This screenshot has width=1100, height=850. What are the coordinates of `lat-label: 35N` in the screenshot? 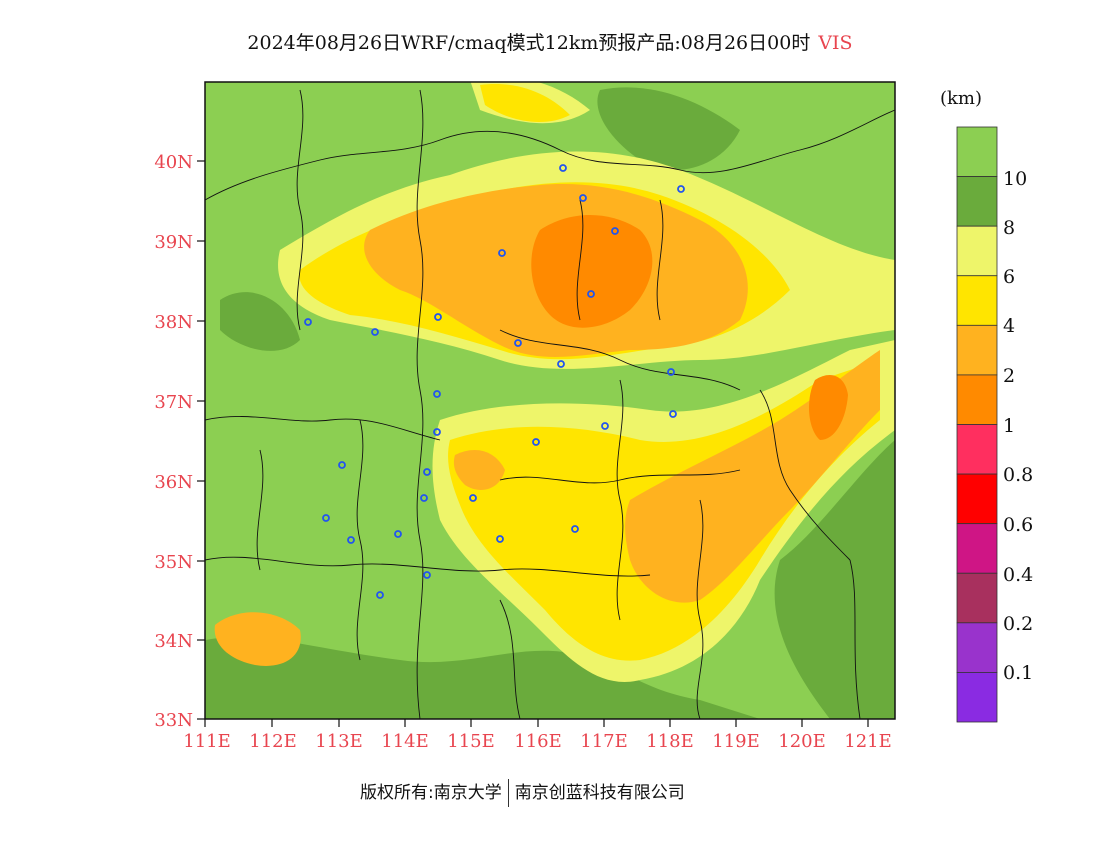 It's located at (173, 562).